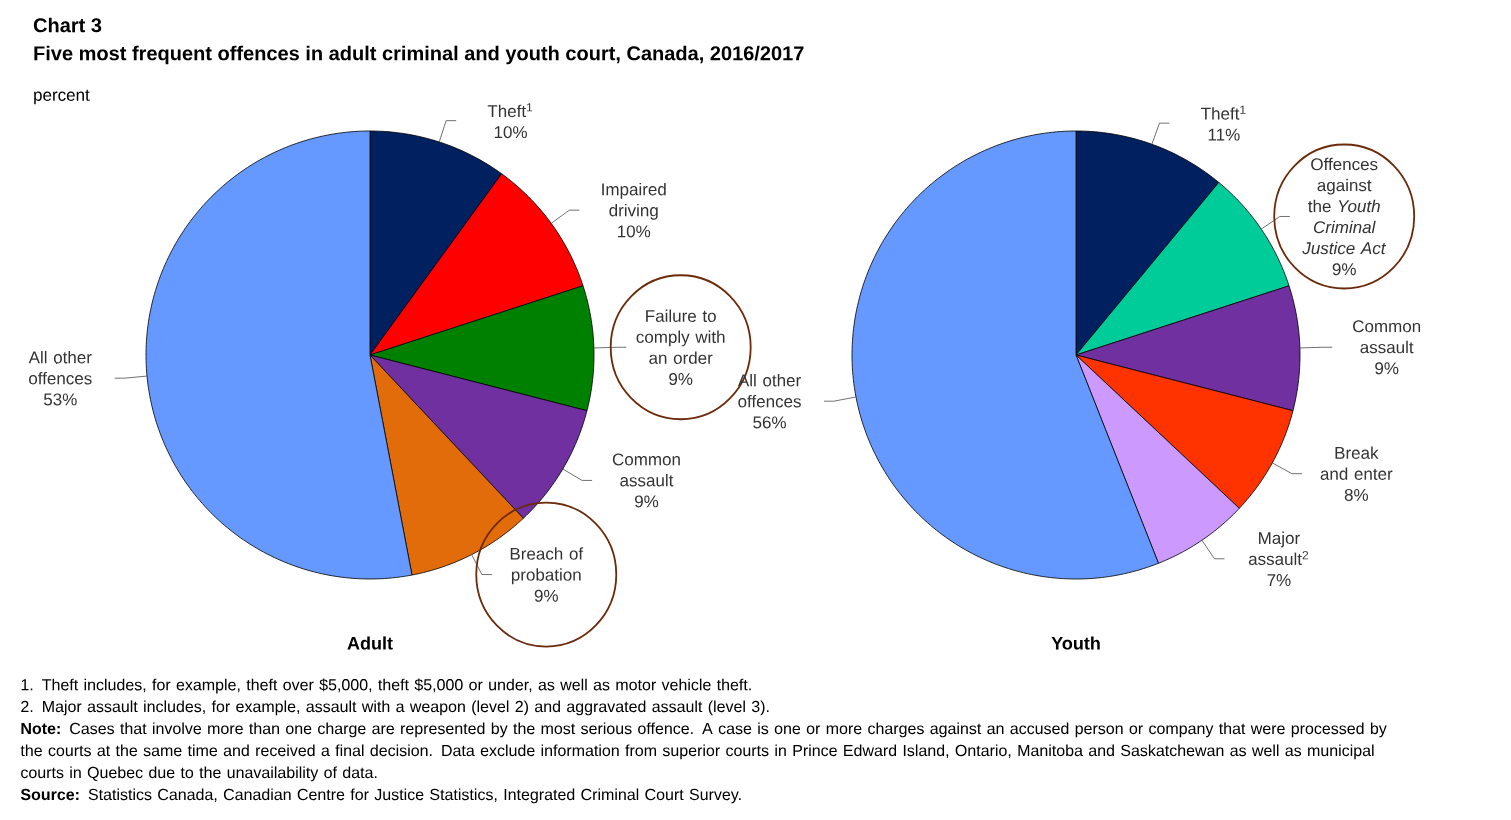 Image resolution: width=1511 pixels, height=820 pixels. Describe the element at coordinates (1224, 134) in the screenshot. I see `data-label: 11%` at that location.